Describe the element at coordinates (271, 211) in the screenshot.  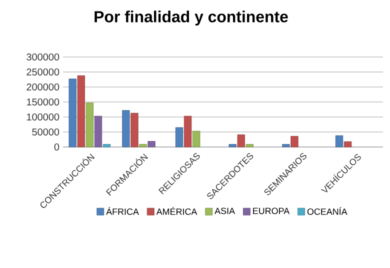
I see `legend-label: EUROPA` at that location.